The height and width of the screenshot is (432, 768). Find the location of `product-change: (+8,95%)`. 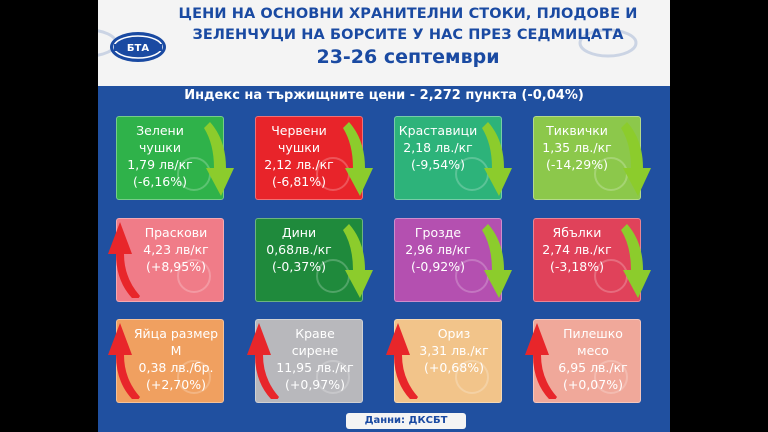

product-change: (+8,95%) is located at coordinates (176, 266).